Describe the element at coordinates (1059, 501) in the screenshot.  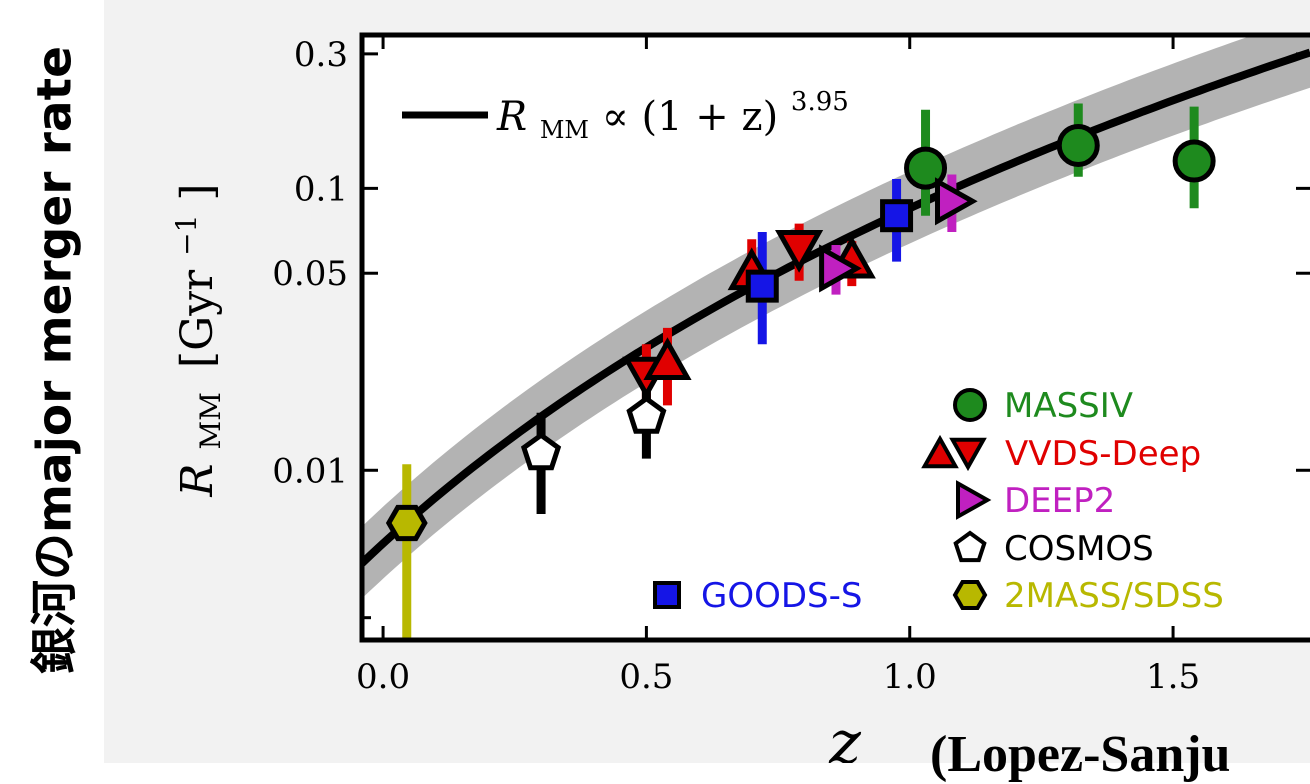
I see `legend-deep2-label: DEEP2` at that location.